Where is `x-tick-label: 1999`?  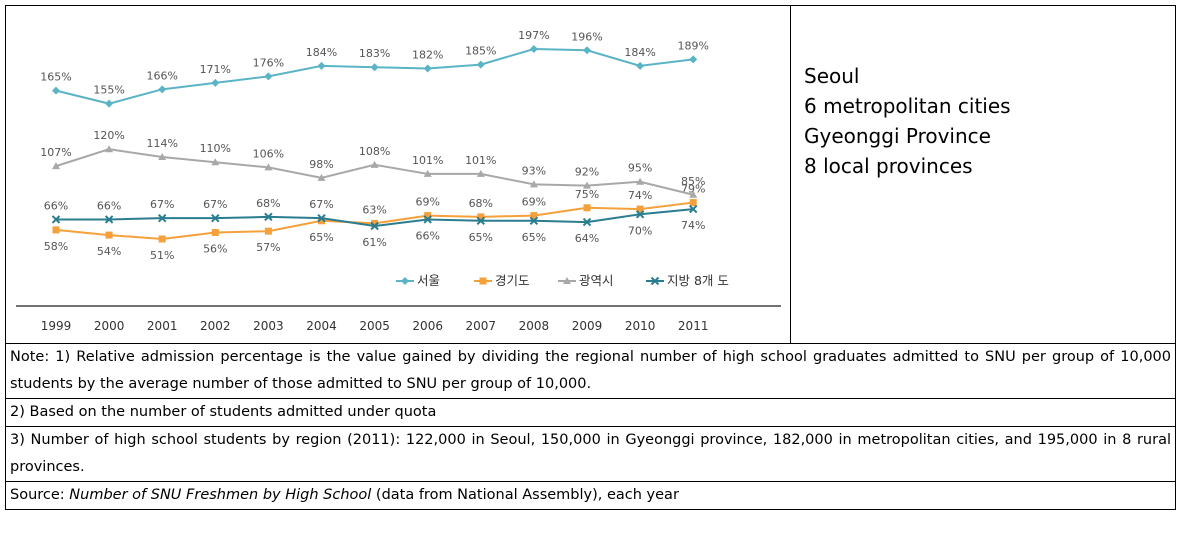 x-tick-label: 1999 is located at coordinates (56, 326).